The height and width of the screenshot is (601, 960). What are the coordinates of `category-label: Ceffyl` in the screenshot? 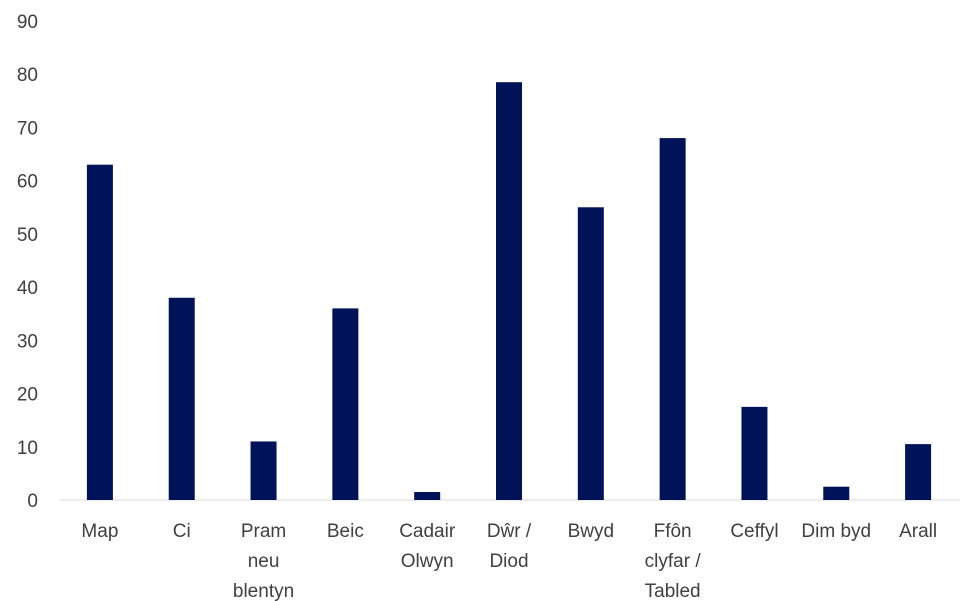 It's located at (754, 531).